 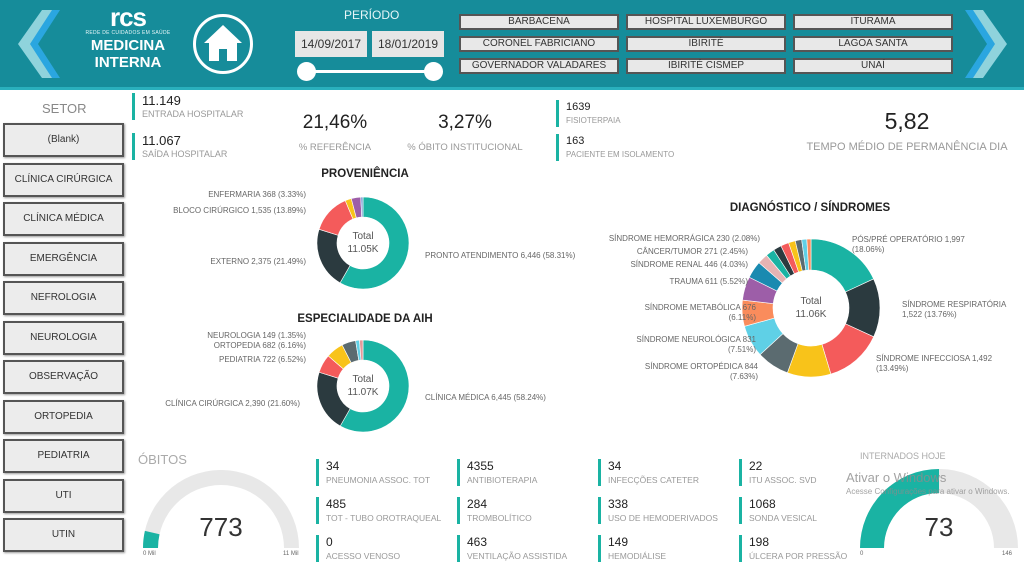 What do you see at coordinates (696, 344) in the screenshot?
I see `slice-label: SÍNDROME NEUROLÓGICA 831 (7.51%)` at bounding box center [696, 344].